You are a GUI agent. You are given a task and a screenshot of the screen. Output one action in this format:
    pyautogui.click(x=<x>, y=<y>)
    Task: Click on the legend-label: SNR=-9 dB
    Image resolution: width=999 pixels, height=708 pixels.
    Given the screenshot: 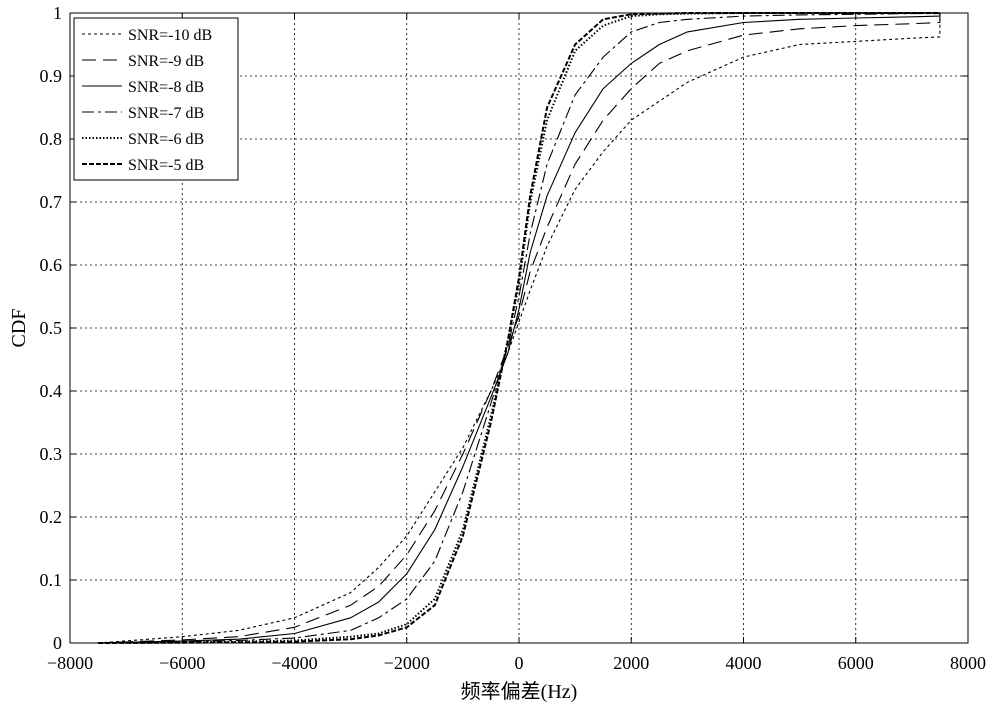 What is the action you would take?
    pyautogui.click(x=166, y=61)
    